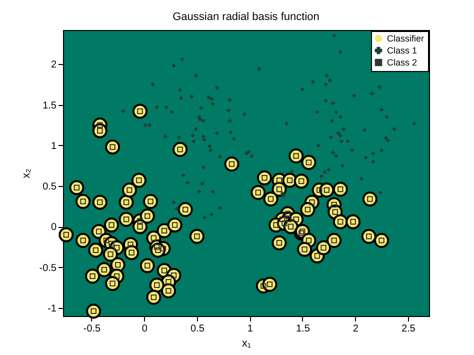 The width and height of the screenshot is (474, 355). Describe the element at coordinates (355, 329) in the screenshot. I see `x-tick-label: 2` at that location.